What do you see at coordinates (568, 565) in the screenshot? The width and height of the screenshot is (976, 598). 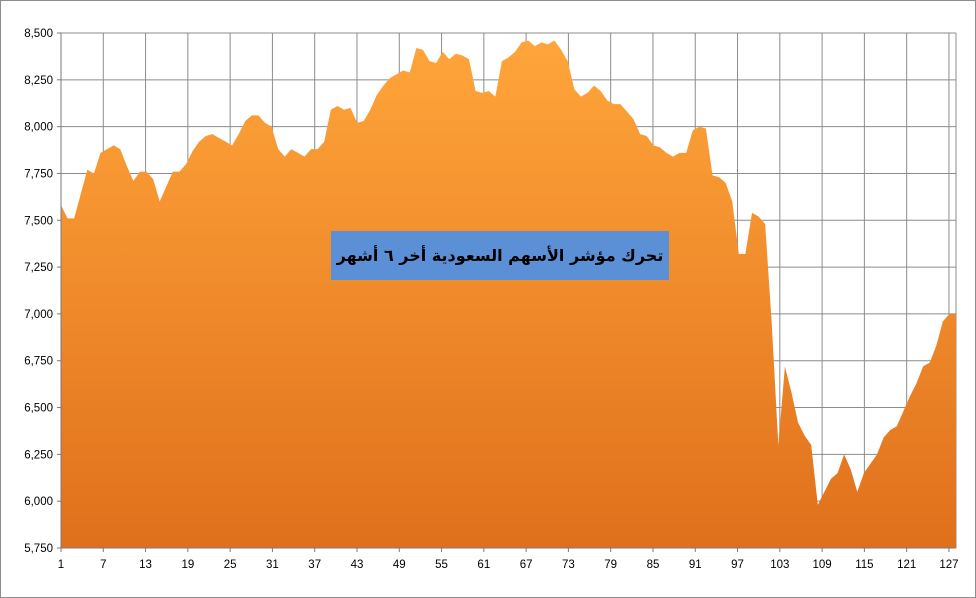 I see `x-tick-label: 73` at bounding box center [568, 565].